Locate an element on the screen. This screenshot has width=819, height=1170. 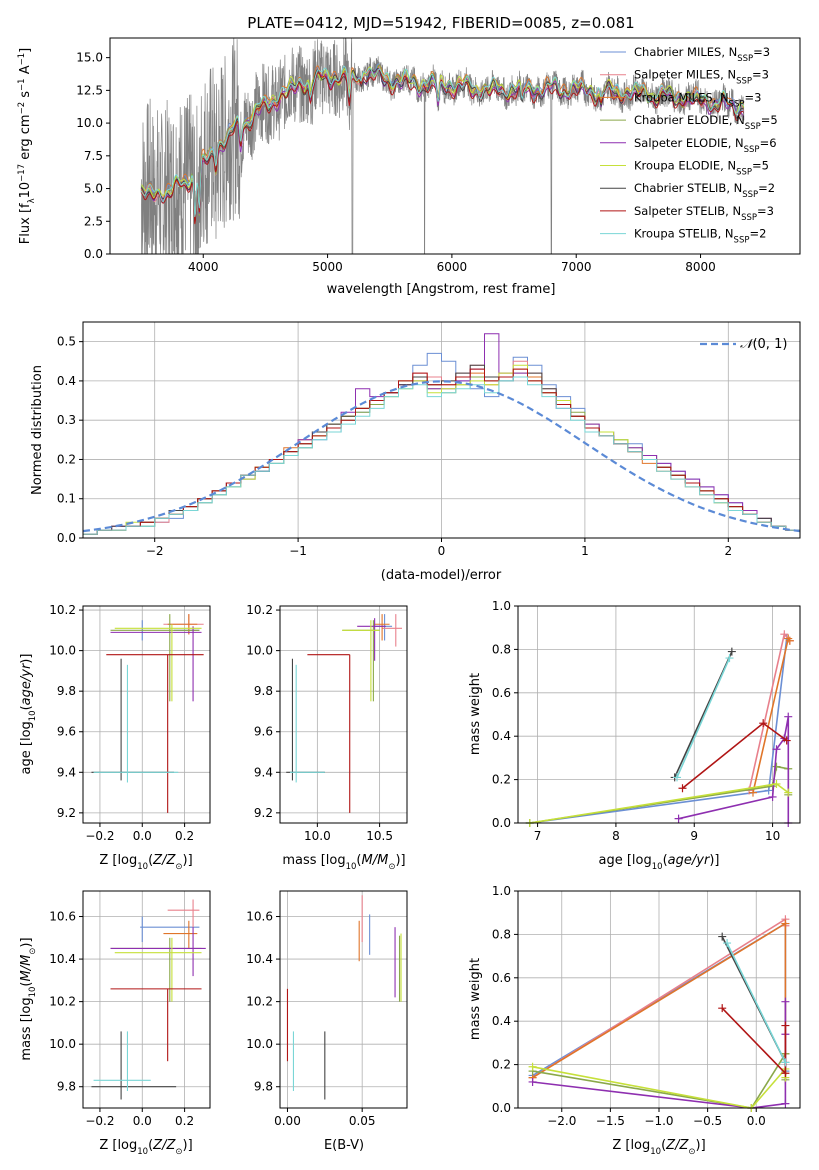
mass_vs_Z-frame is located at coordinates (146, 999).